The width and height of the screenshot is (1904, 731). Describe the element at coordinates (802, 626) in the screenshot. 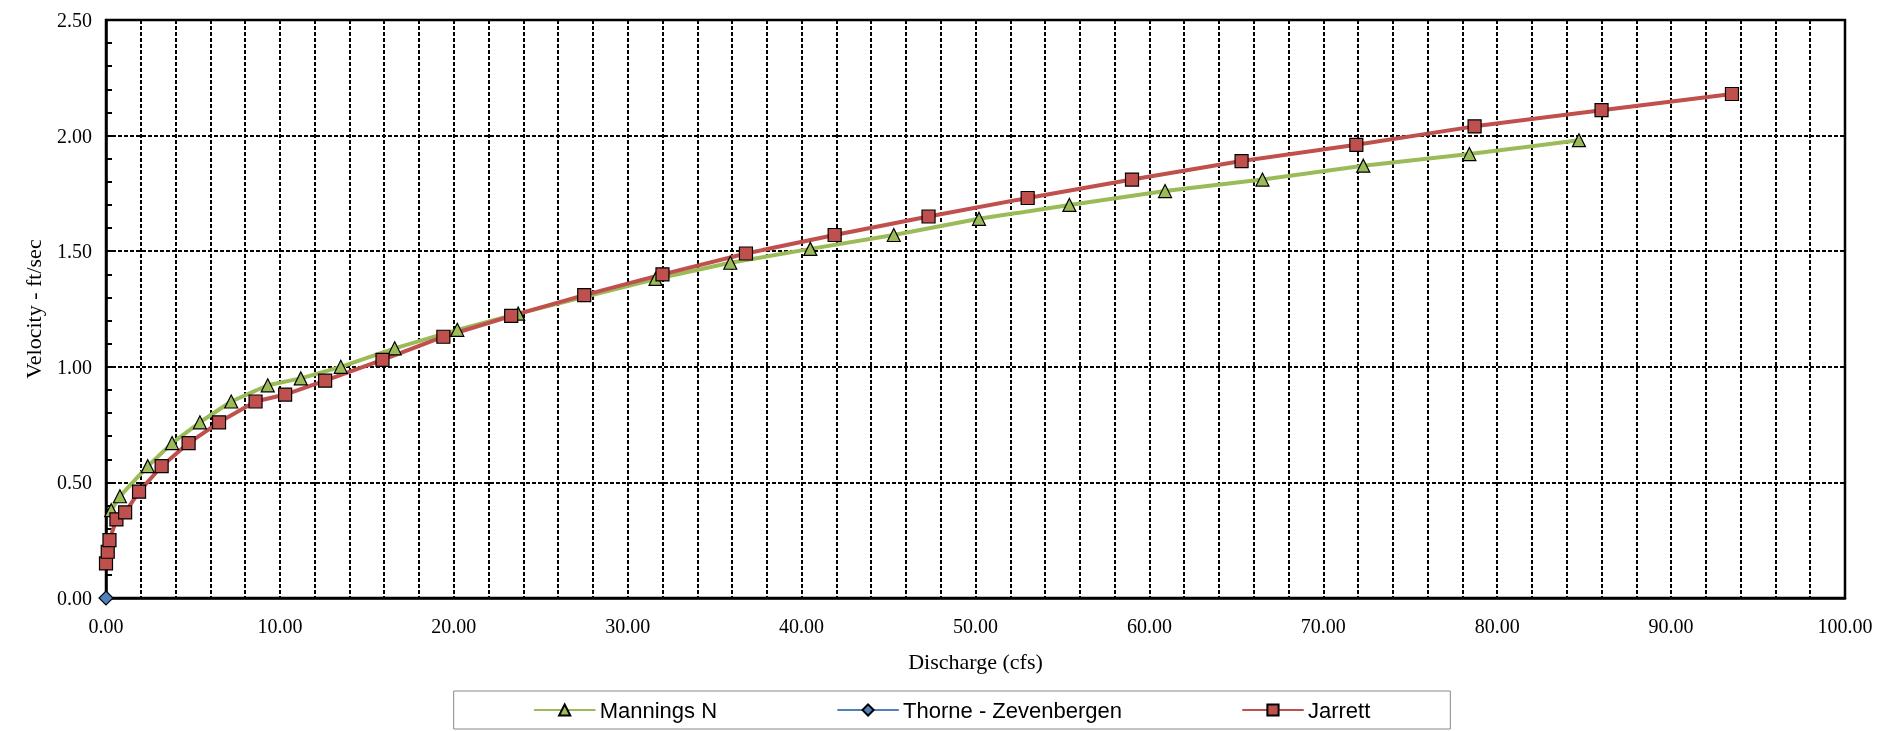

I see `x-tick-label: 40.00` at that location.